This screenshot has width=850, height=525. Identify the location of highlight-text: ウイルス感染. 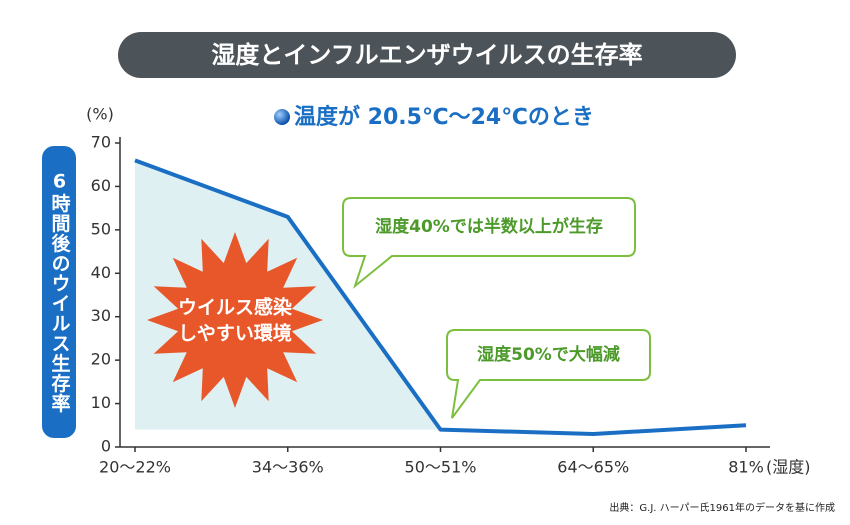
(235, 307).